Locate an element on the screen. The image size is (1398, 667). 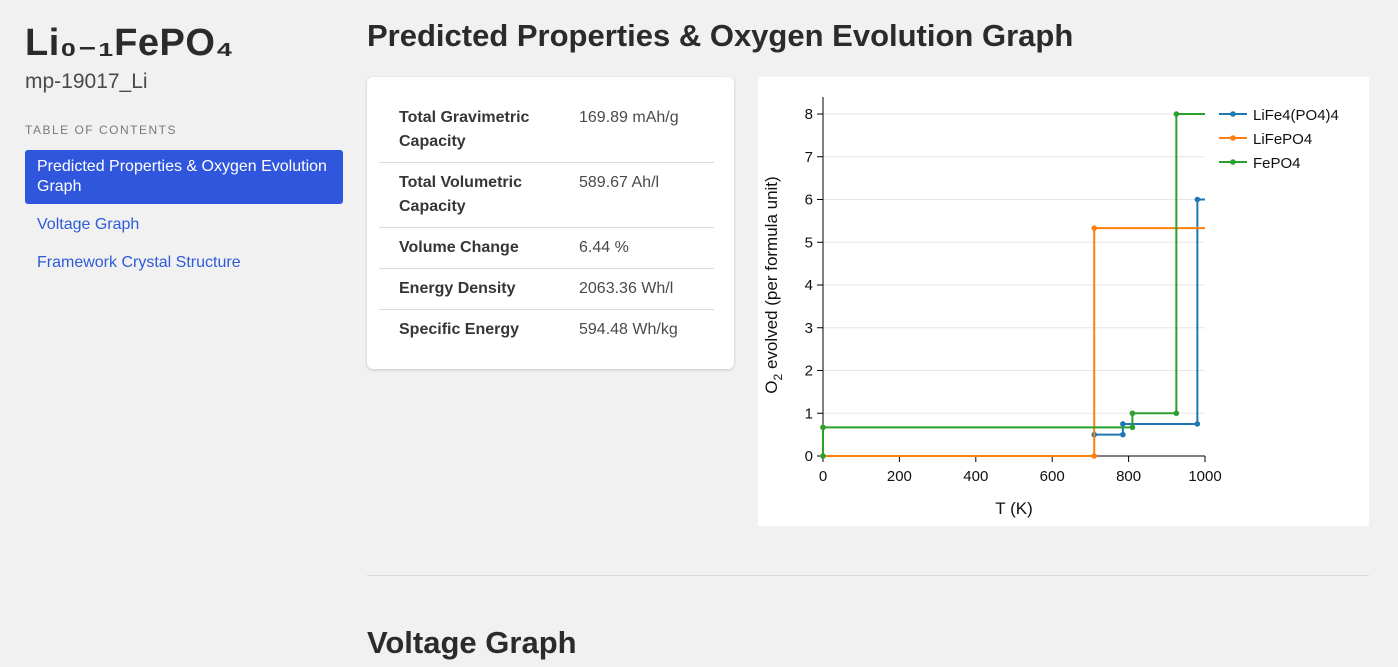
table-row: Specific Energy 594.48 Wh/kg is located at coordinates (546, 330).